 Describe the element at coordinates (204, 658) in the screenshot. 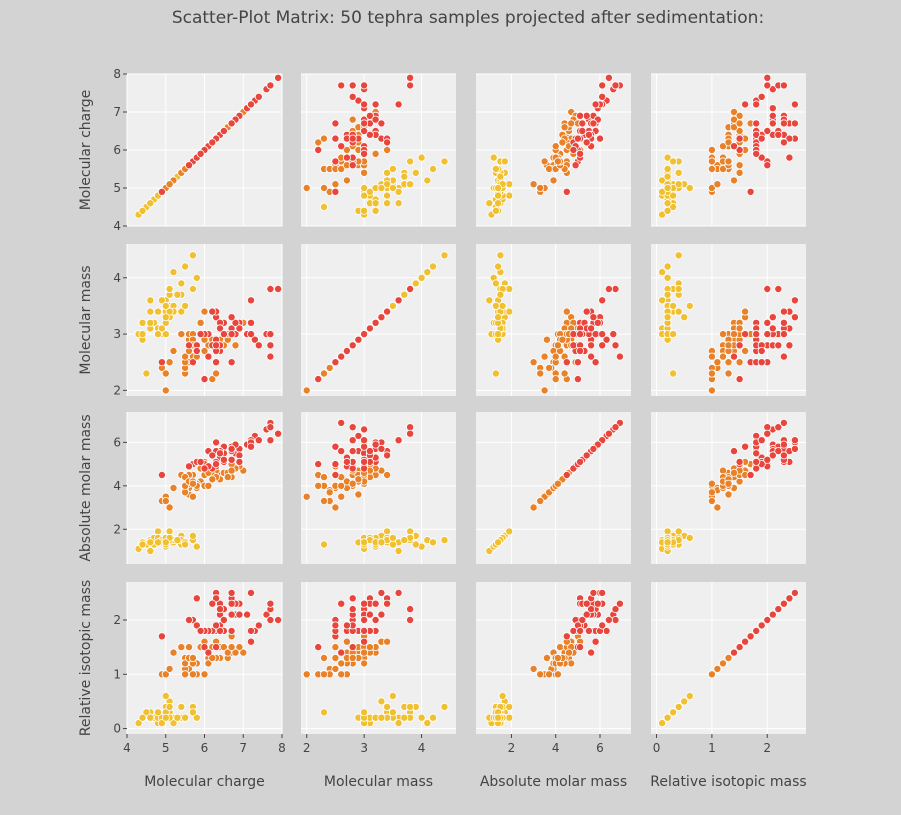

I see `panel-ri-vs-mc` at that location.